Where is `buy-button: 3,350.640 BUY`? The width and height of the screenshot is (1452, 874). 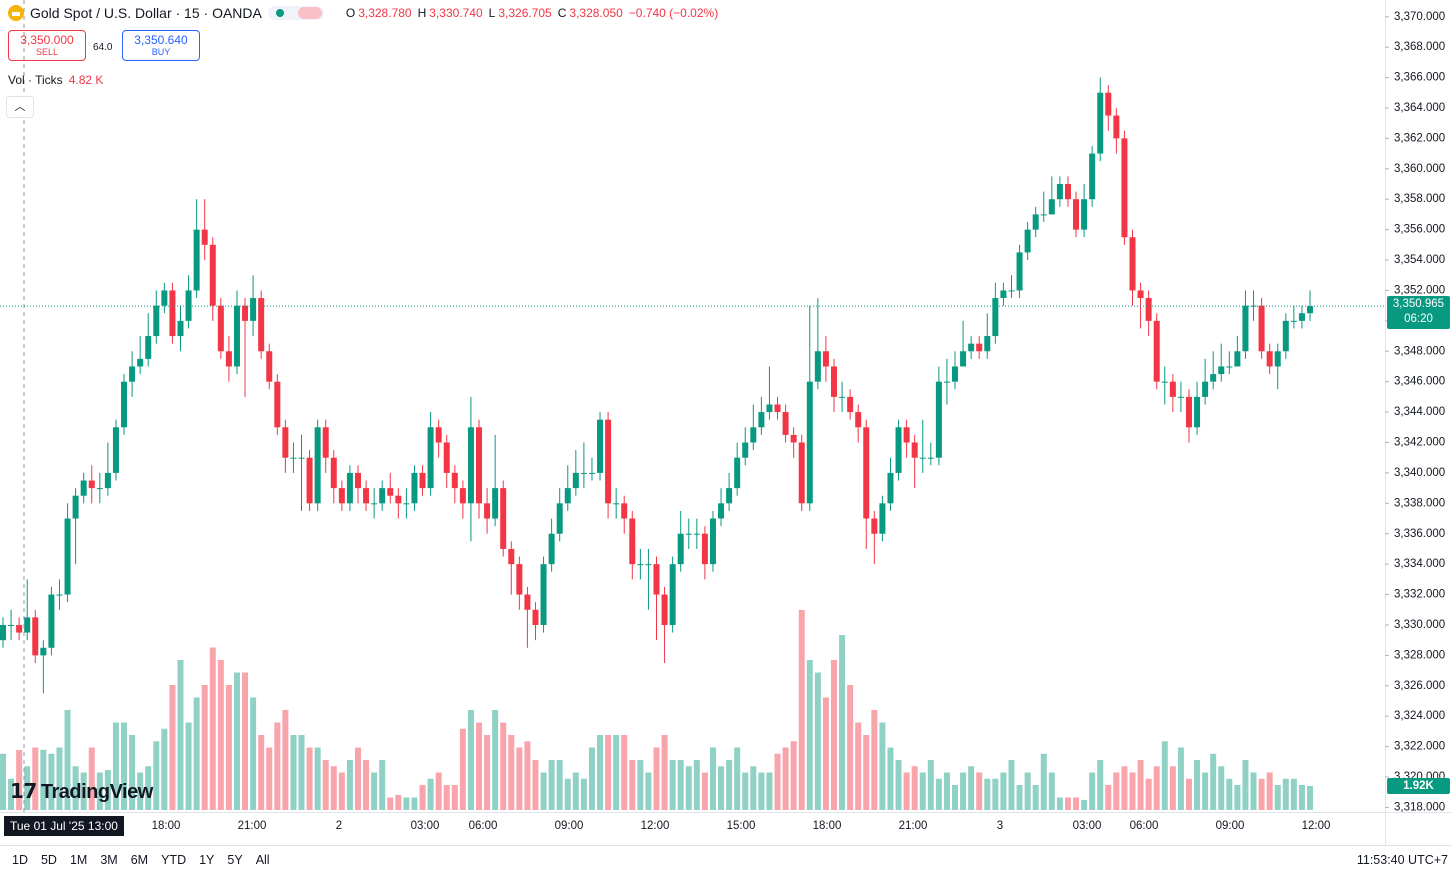 buy-button: 3,350.640 BUY is located at coordinates (161, 45).